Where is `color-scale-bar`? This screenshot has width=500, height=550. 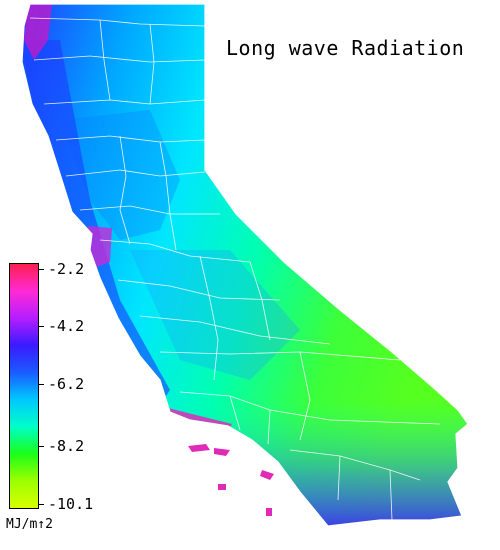 color-scale-bar is located at coordinates (24, 386).